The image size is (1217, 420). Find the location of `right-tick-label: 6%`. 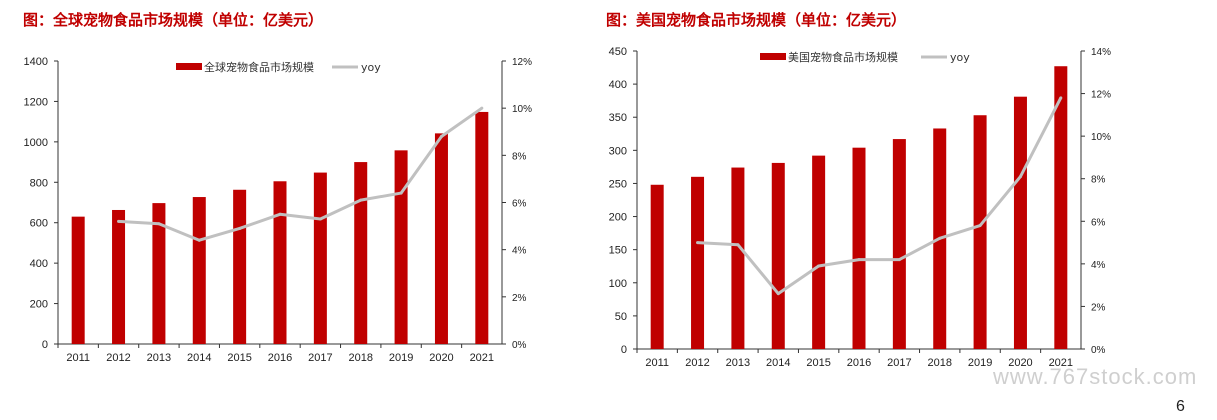

right-tick-label: 6% is located at coordinates (519, 204).